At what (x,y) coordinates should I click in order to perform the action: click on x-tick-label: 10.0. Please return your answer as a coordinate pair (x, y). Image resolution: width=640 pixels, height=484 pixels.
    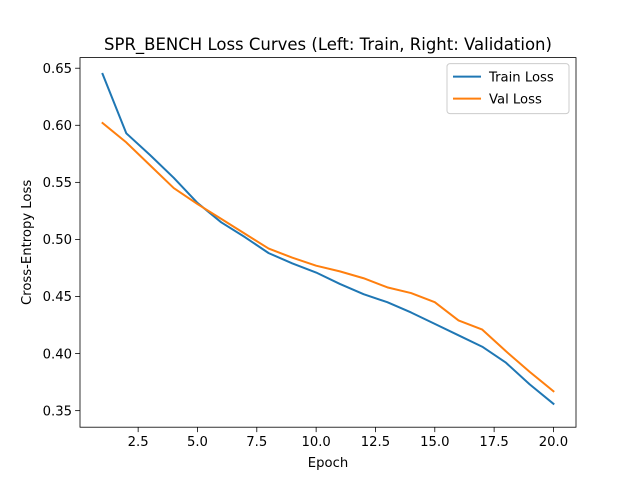
    Looking at the image, I should click on (315, 442).